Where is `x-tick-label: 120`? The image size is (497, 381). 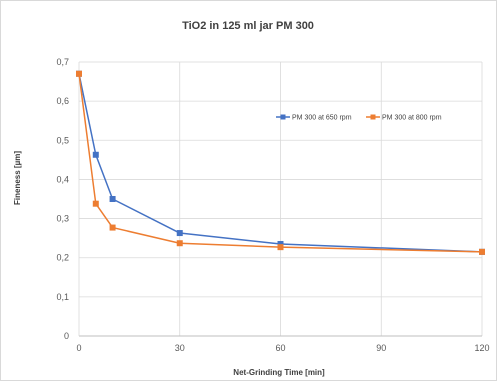 x-tick-label: 120 is located at coordinates (481, 348).